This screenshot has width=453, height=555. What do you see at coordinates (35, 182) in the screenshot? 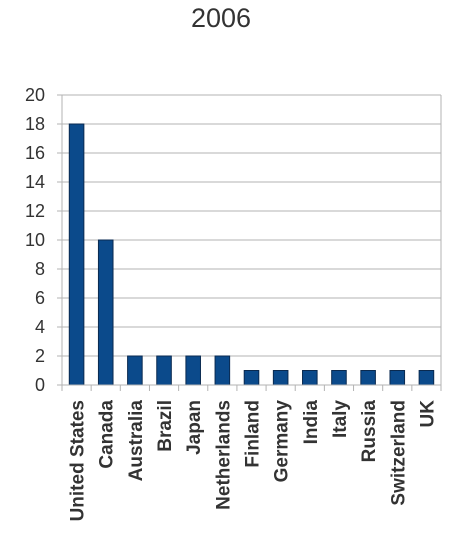
I see `y-tick-label: 14` at bounding box center [35, 182].